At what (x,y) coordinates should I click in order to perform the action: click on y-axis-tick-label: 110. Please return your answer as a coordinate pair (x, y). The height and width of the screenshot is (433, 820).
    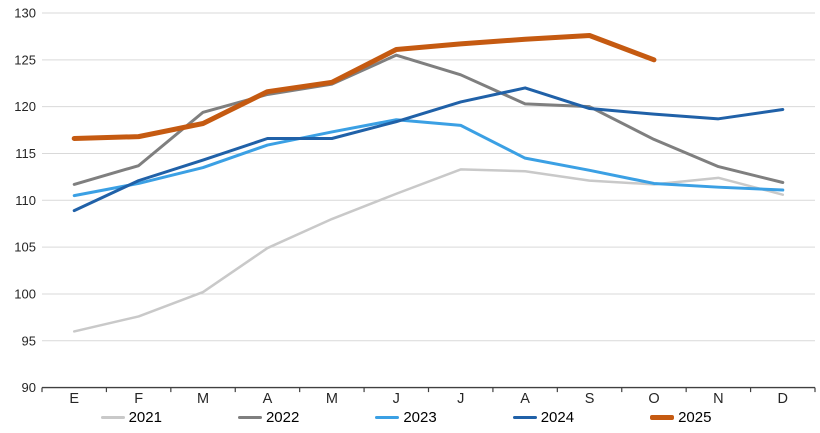
    Looking at the image, I should click on (25, 200).